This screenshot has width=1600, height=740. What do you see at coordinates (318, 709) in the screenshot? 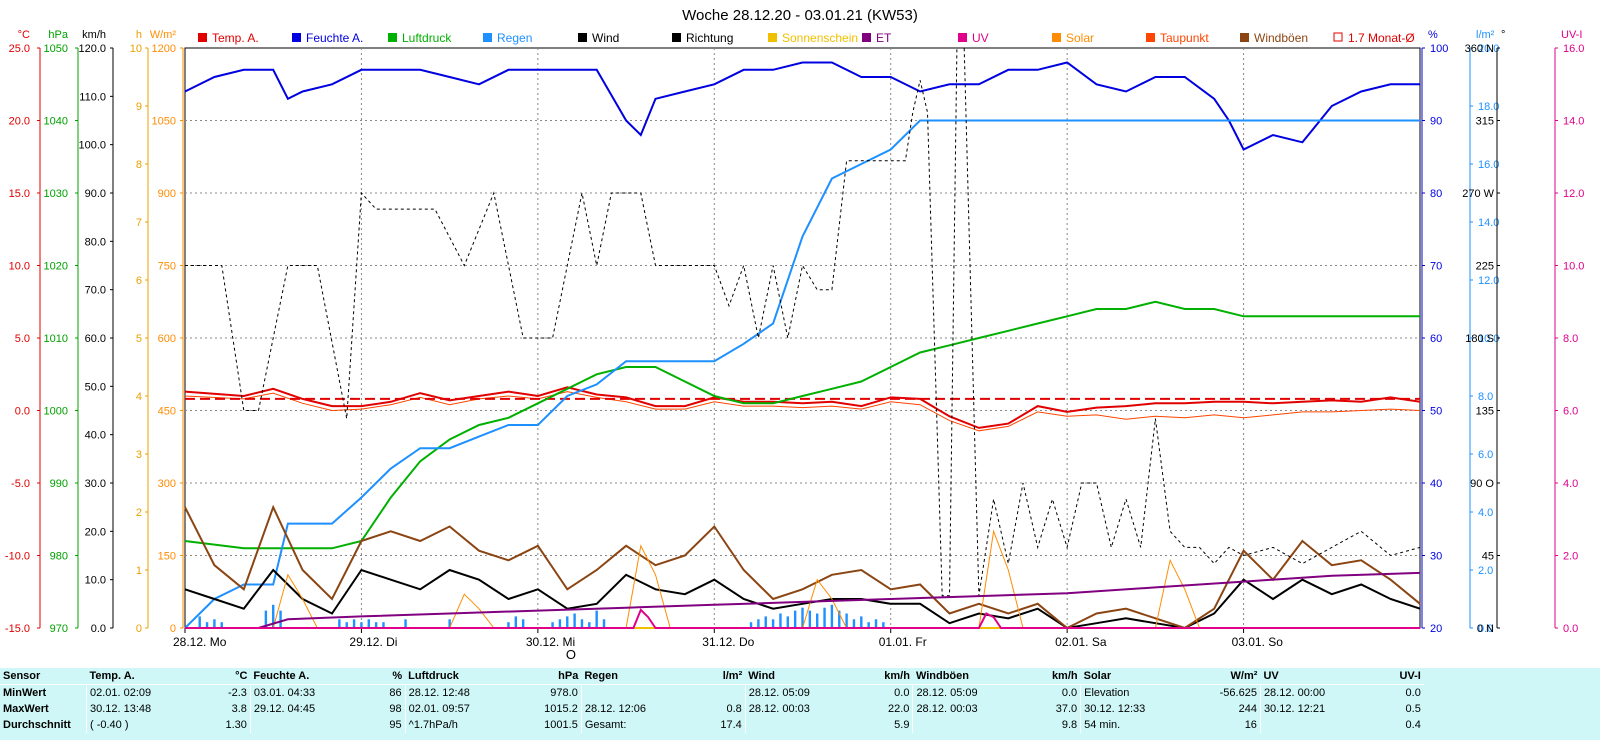
I see `stats-cell-label: 29.12. 04:45` at bounding box center [318, 709].